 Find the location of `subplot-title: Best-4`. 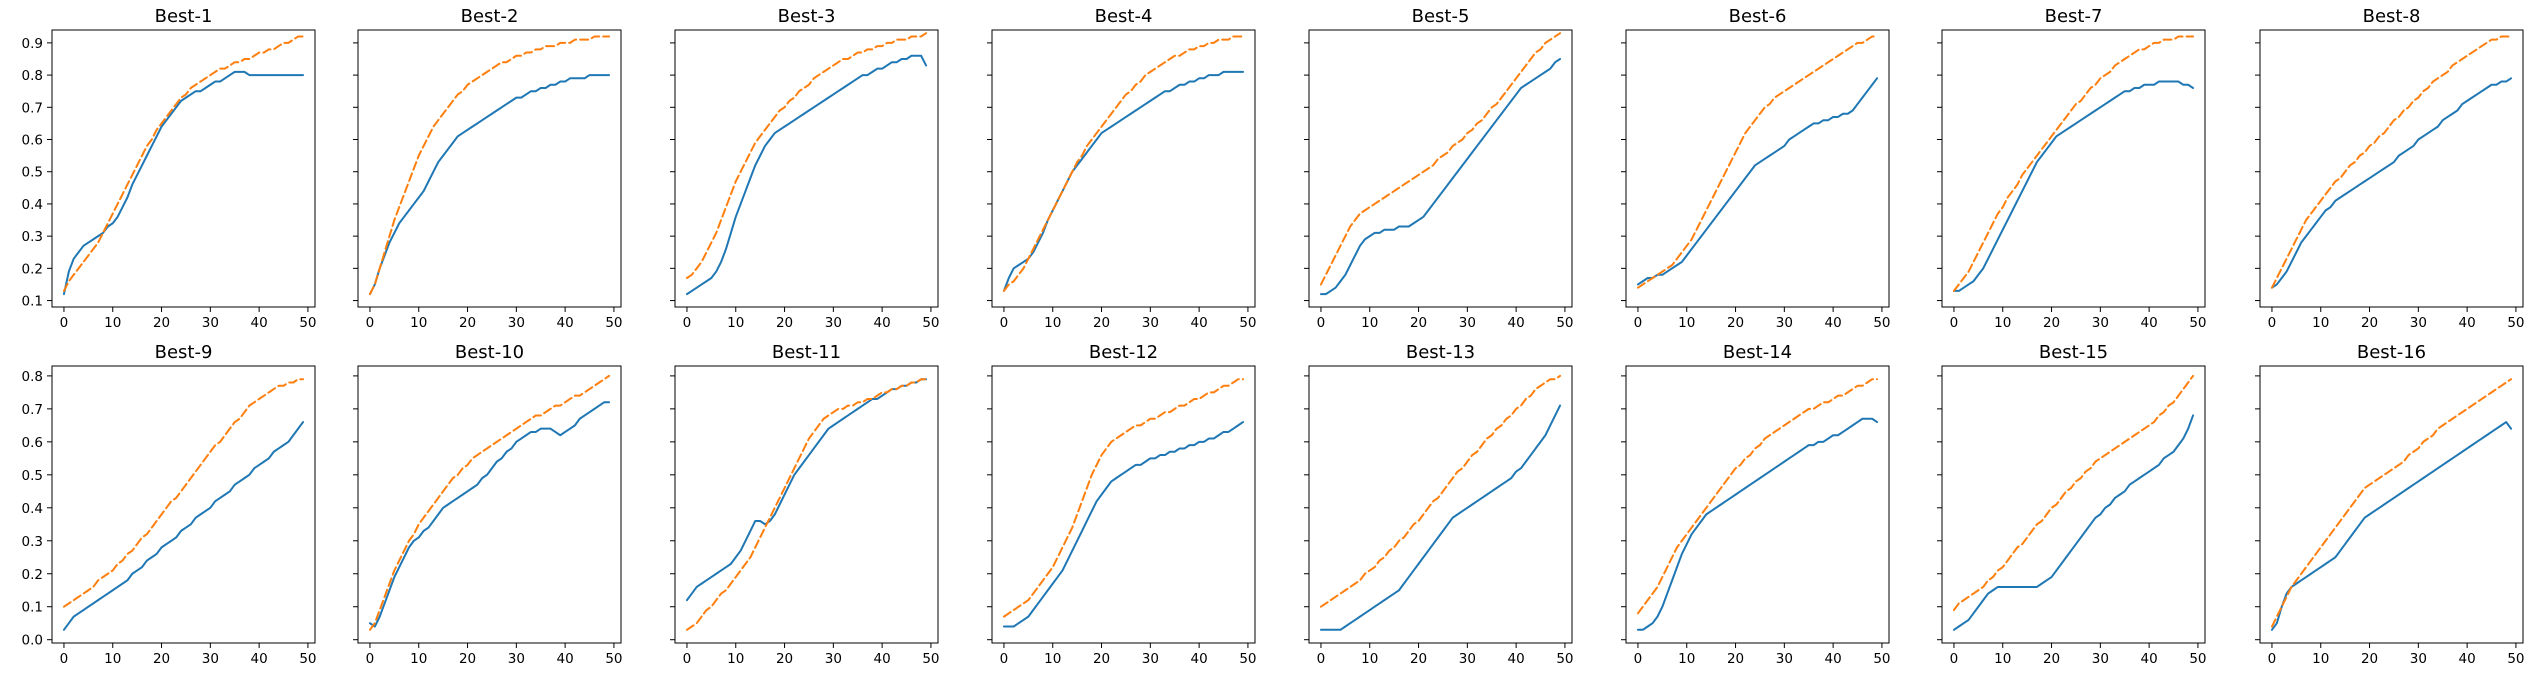

subplot-title: Best-4 is located at coordinates (1124, 16).